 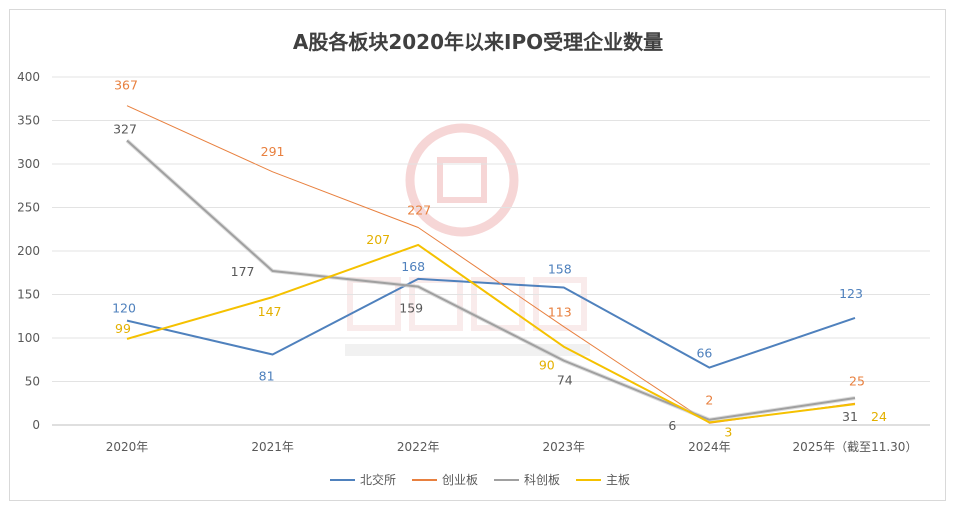 What do you see at coordinates (618, 480) in the screenshot?
I see `legend-label: 主板` at bounding box center [618, 480].